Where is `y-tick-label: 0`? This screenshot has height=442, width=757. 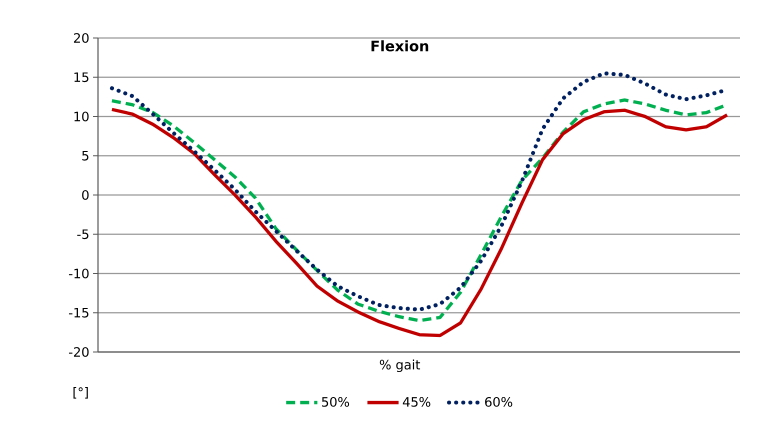
y-tick-label: 0 is located at coordinates (85, 195).